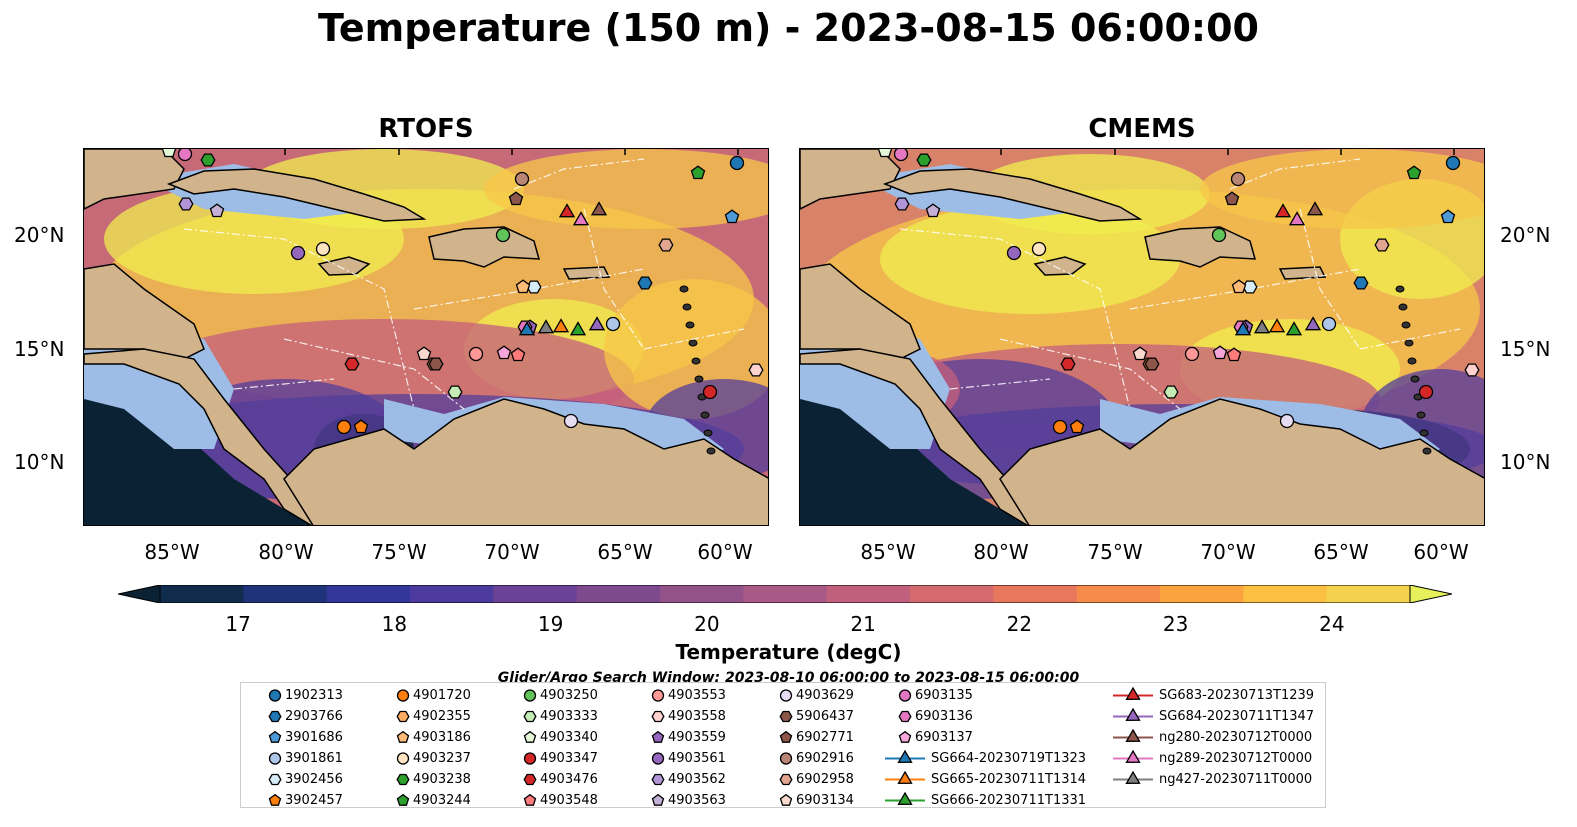 This screenshot has height=827, width=1577. I want to click on legend-item-label: 4903238, so click(442, 779).